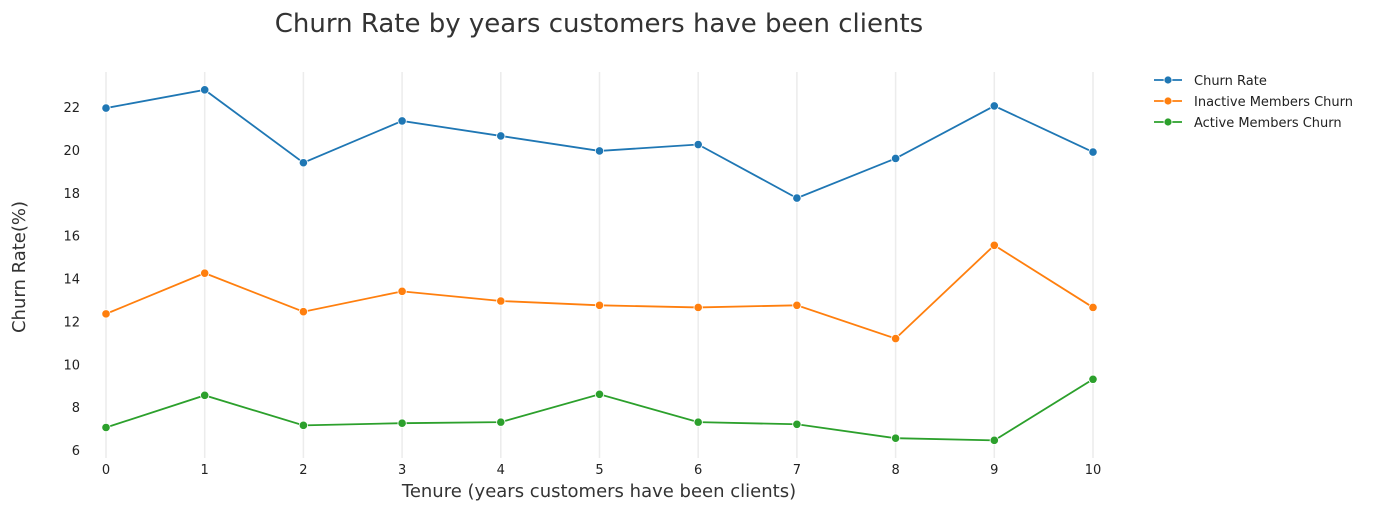 The height and width of the screenshot is (511, 1378). I want to click on x-tick-label: 5, so click(599, 470).